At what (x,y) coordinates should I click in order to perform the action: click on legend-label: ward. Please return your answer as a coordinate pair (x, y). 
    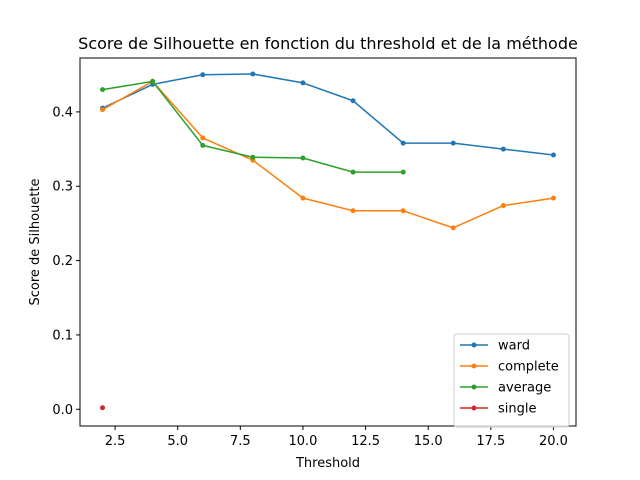
    Looking at the image, I should click on (514, 346).